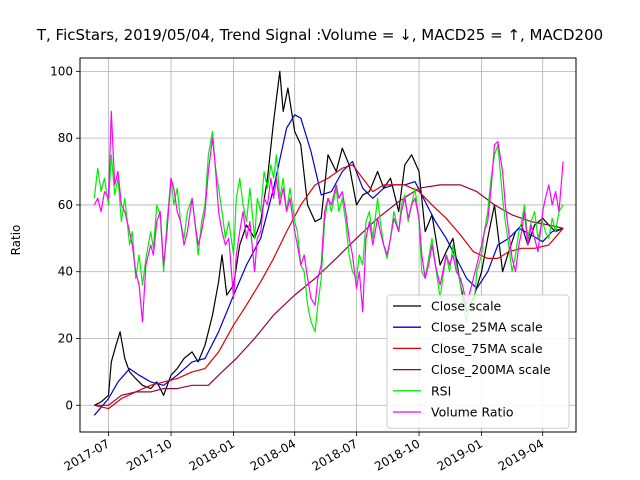 The image size is (640, 480). Describe the element at coordinates (521, 454) in the screenshot. I see `x-tick-label: 2019-04` at that location.